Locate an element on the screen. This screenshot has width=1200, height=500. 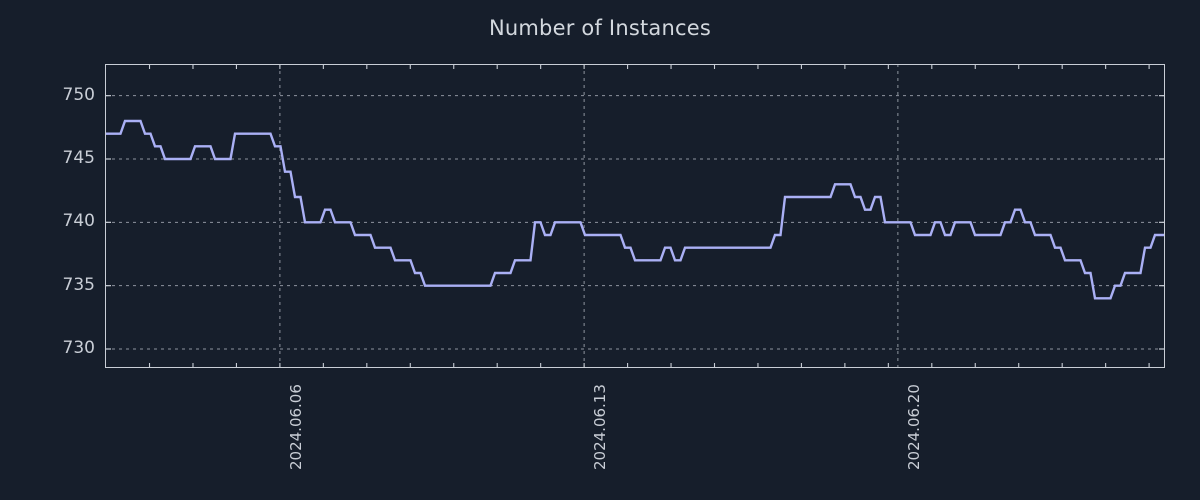
y-axis-tick-label: 750 is located at coordinates (78, 94).